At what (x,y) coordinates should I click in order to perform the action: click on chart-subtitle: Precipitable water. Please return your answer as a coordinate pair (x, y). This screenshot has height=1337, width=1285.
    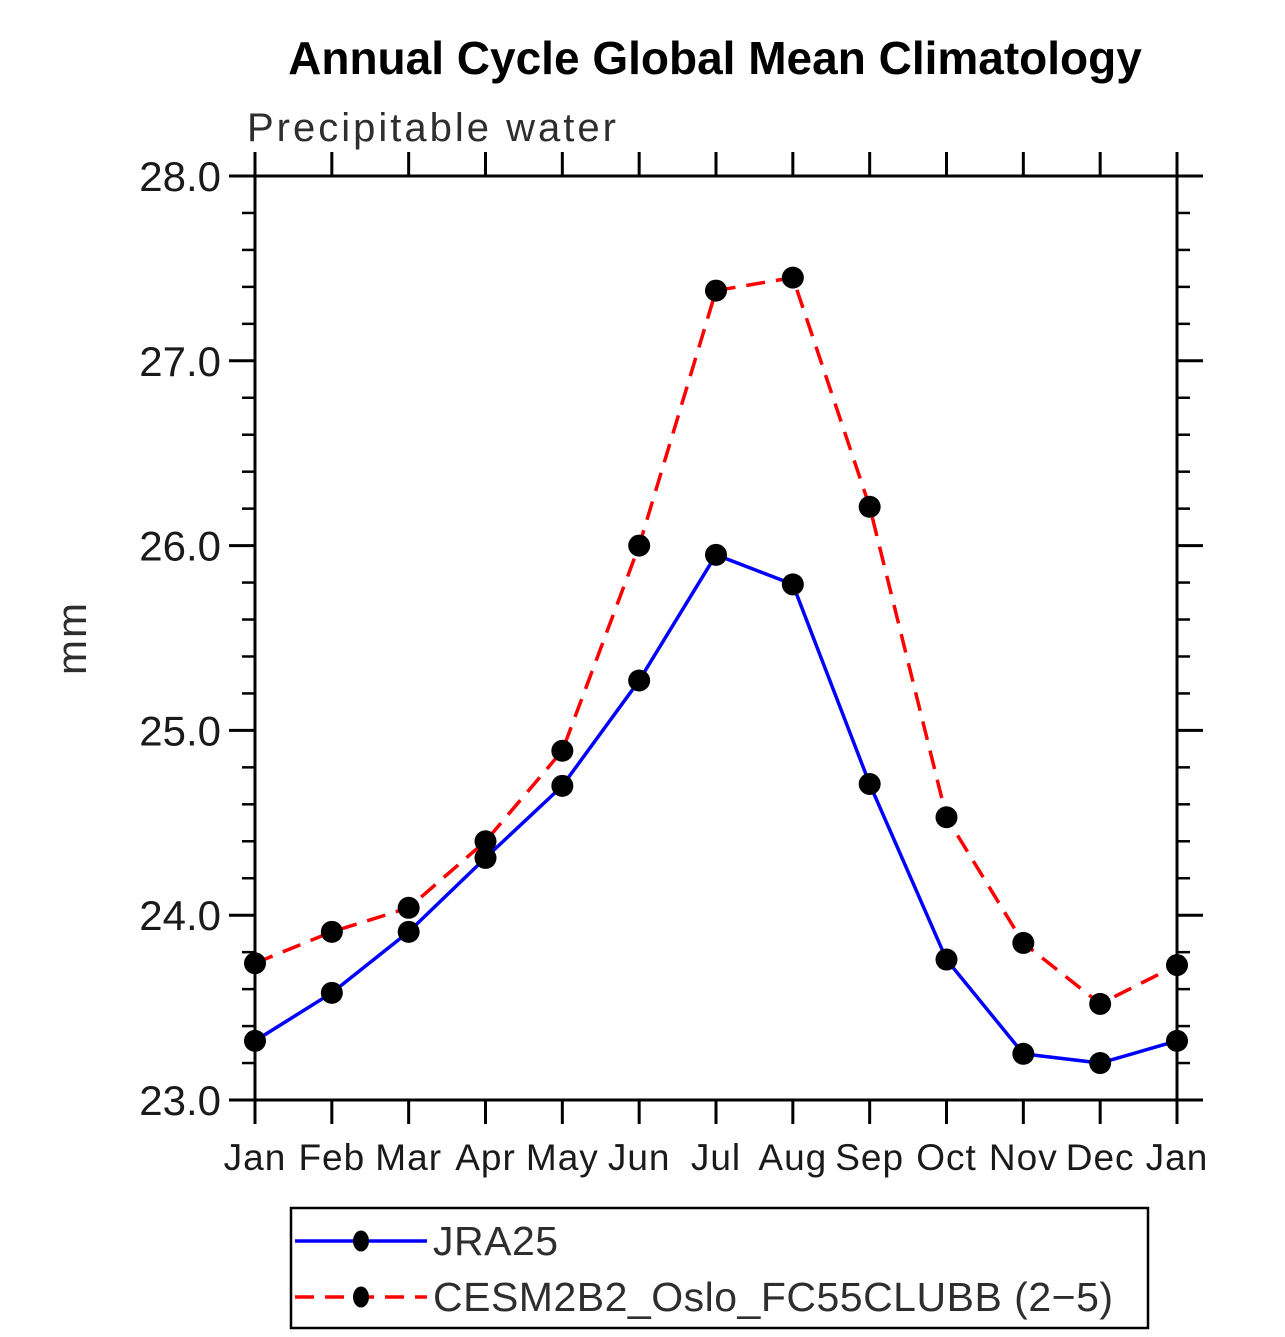
    Looking at the image, I should click on (433, 128).